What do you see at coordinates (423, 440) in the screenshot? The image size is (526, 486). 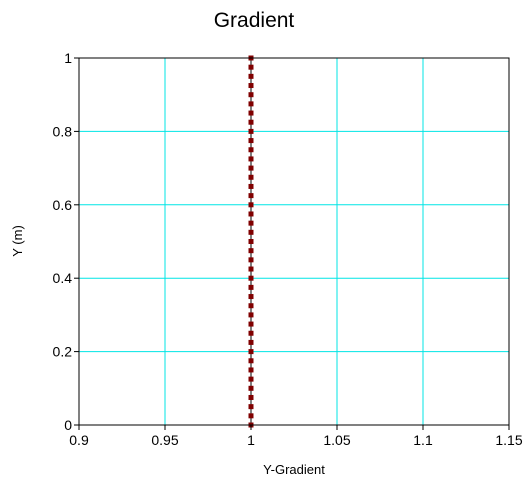 I see `x-tick-label: 1.1` at bounding box center [423, 440].